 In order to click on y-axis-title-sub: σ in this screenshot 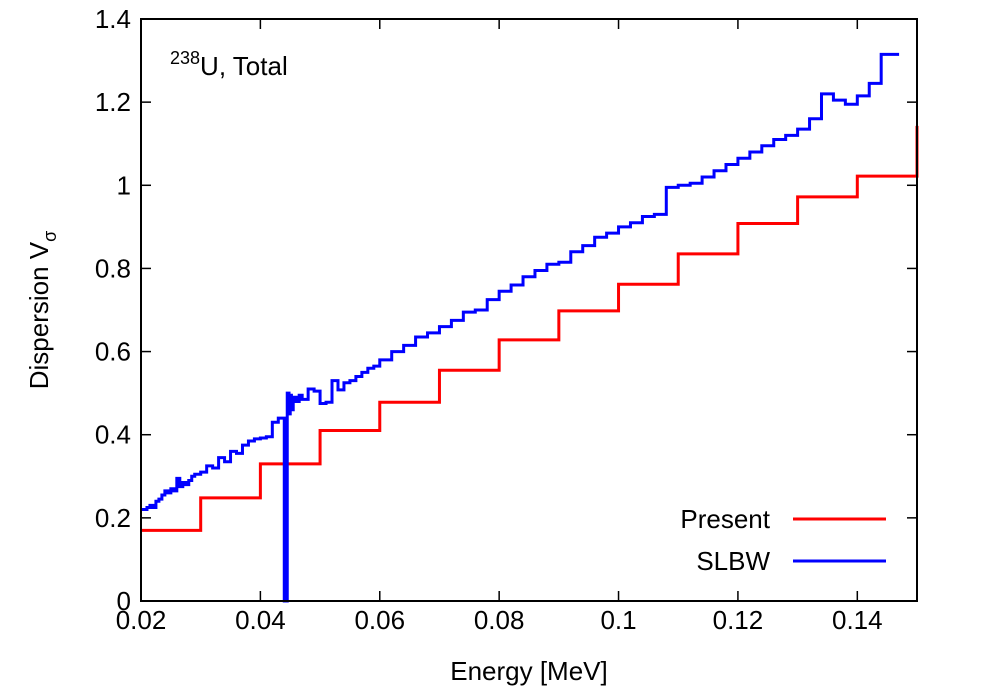, I will do `click(50, 236)`.